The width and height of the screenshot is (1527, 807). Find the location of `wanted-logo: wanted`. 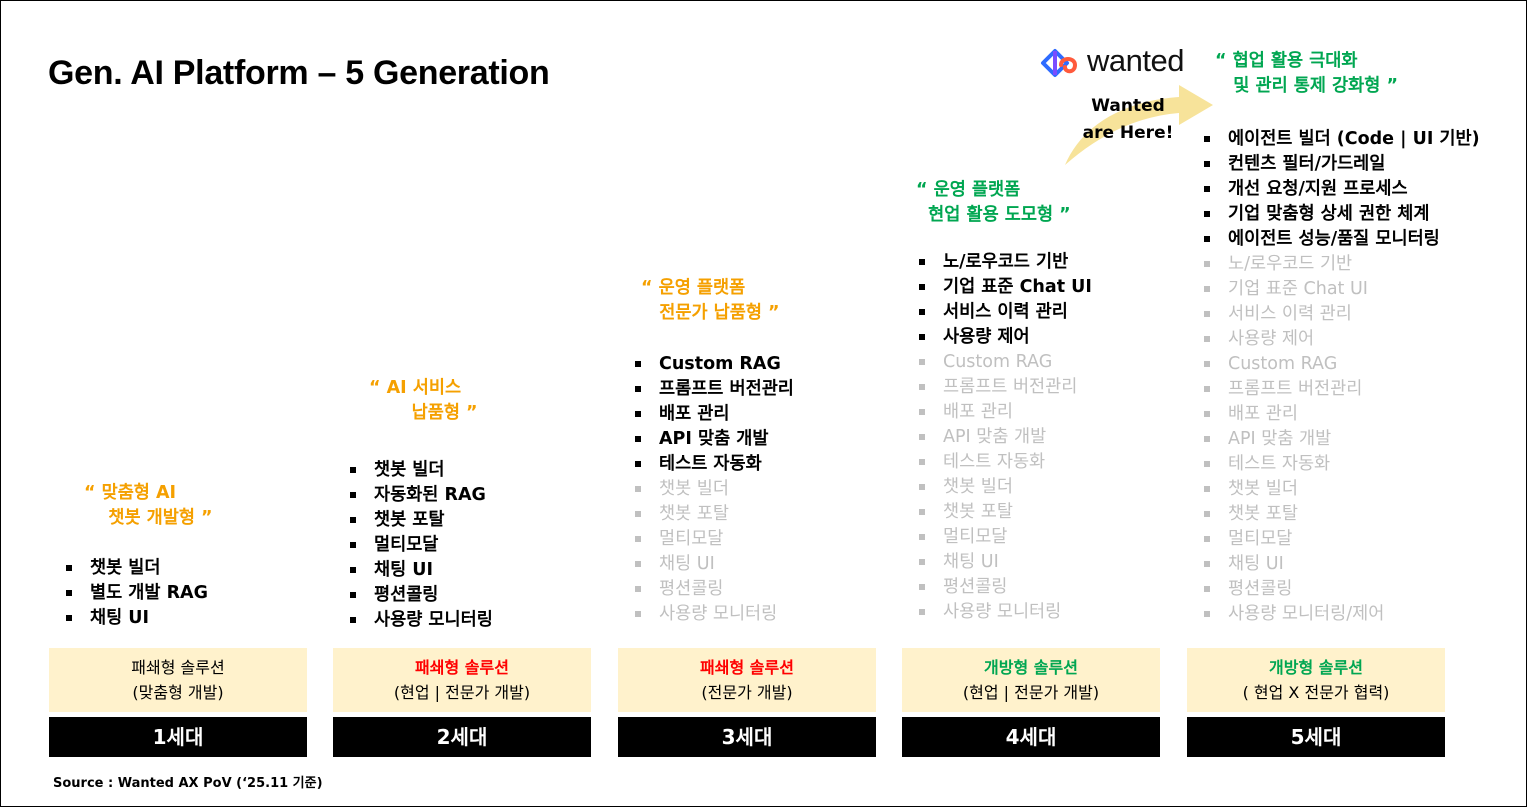

wanted-logo: wanted is located at coordinates (1109, 61).